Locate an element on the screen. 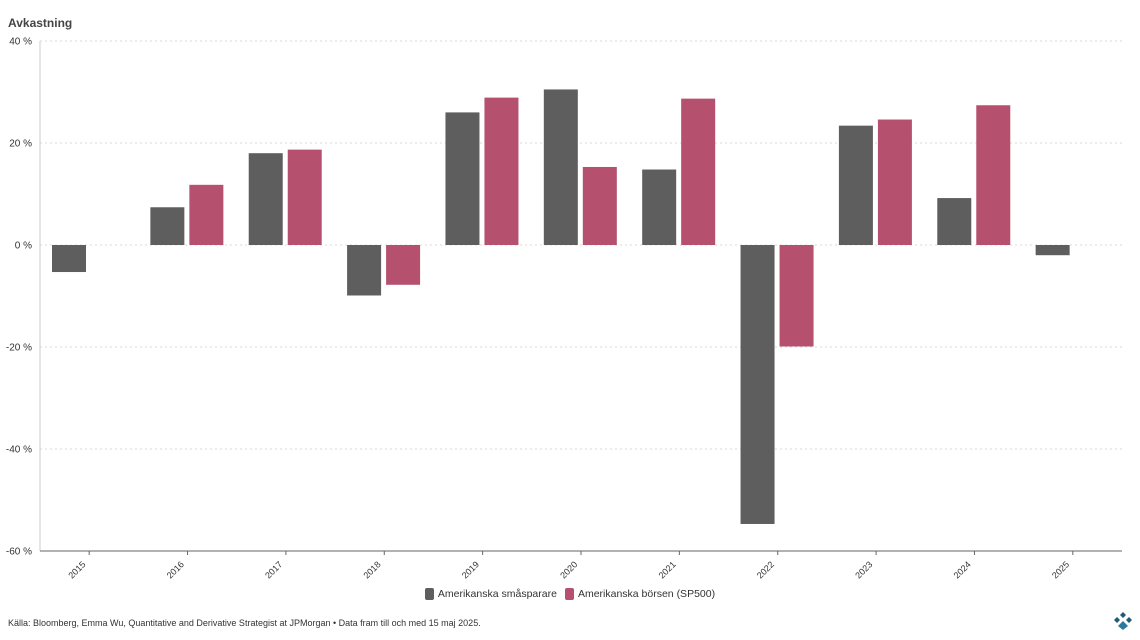  bar-sp500-2020 is located at coordinates (599, 205).